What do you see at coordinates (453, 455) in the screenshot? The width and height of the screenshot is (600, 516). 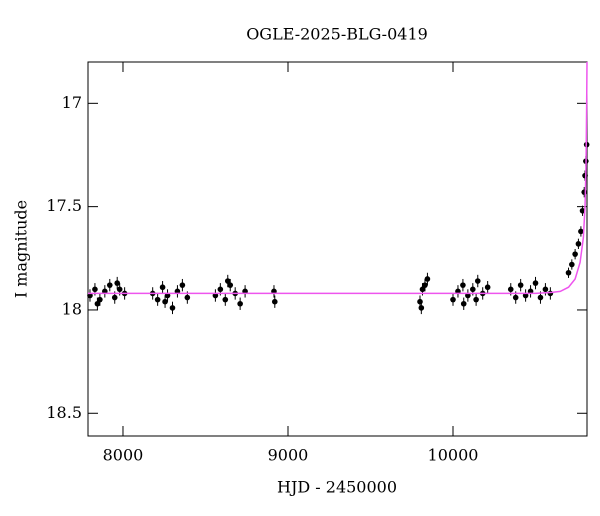 I see `x-tick-label: 10000` at bounding box center [453, 455].